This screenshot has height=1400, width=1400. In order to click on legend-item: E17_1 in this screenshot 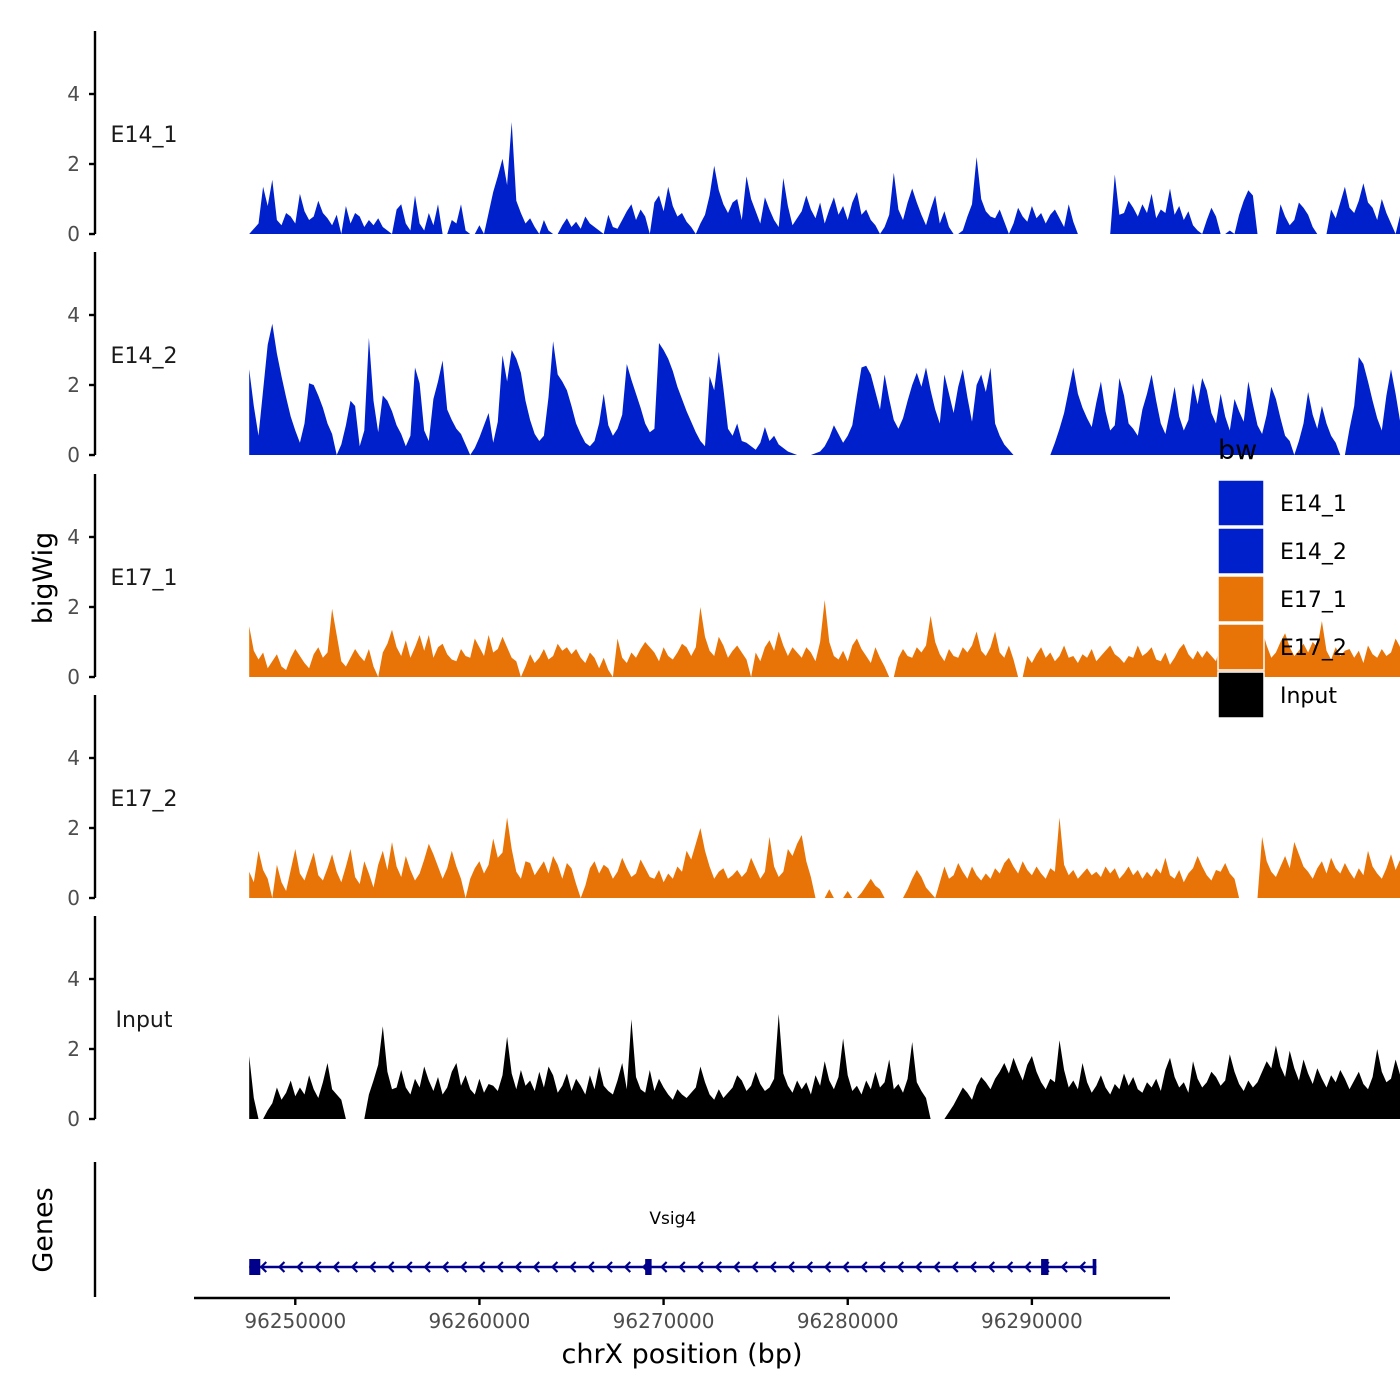, I will do `click(1282, 599)`.